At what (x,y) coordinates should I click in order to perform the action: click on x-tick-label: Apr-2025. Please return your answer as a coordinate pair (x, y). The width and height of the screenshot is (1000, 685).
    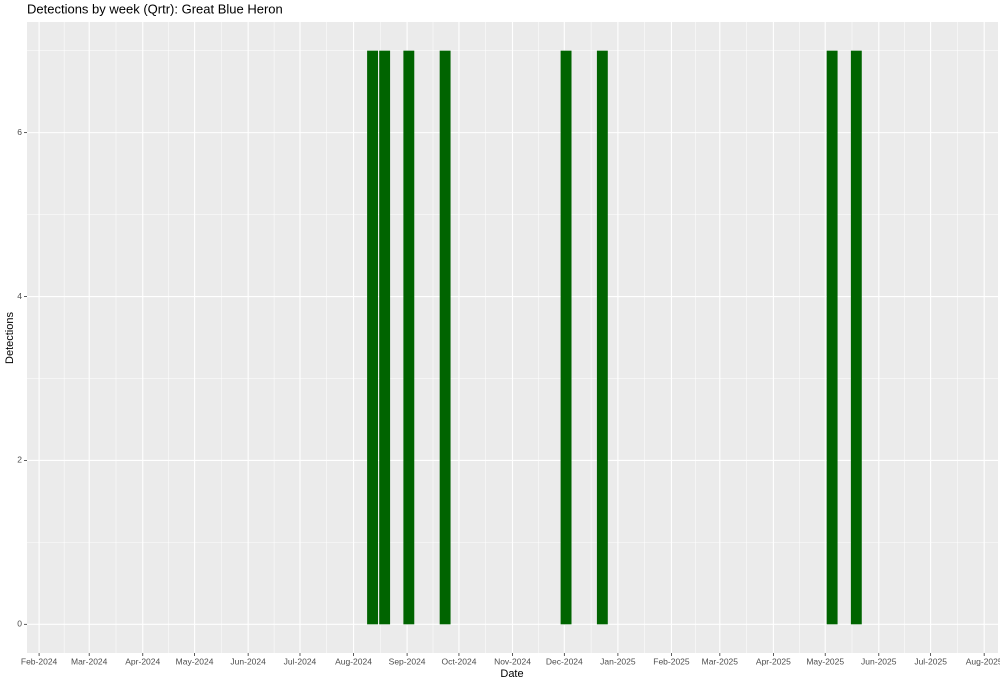
    Looking at the image, I should click on (773, 661).